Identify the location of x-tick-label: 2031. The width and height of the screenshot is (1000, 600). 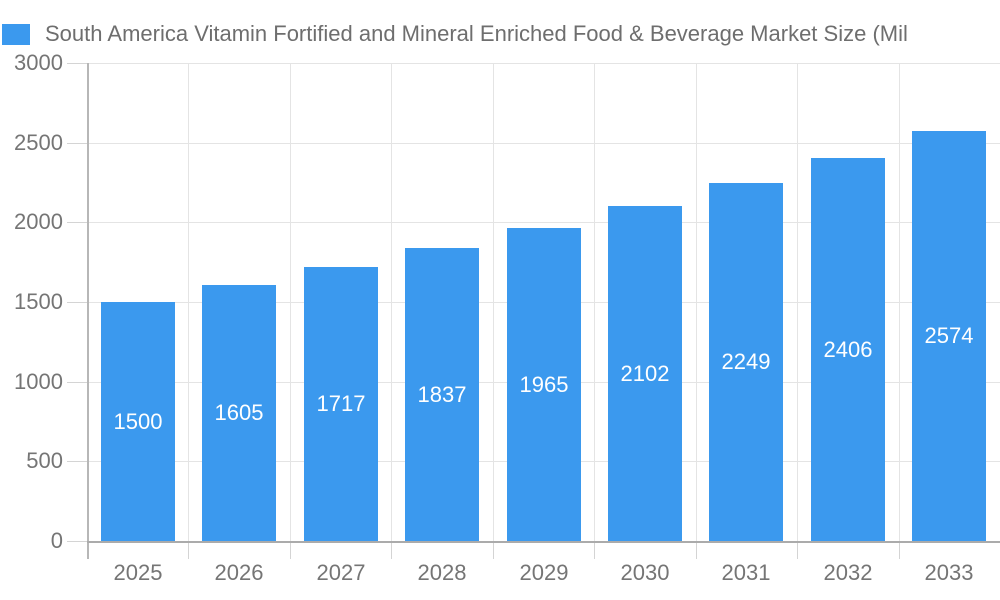
(746, 572).